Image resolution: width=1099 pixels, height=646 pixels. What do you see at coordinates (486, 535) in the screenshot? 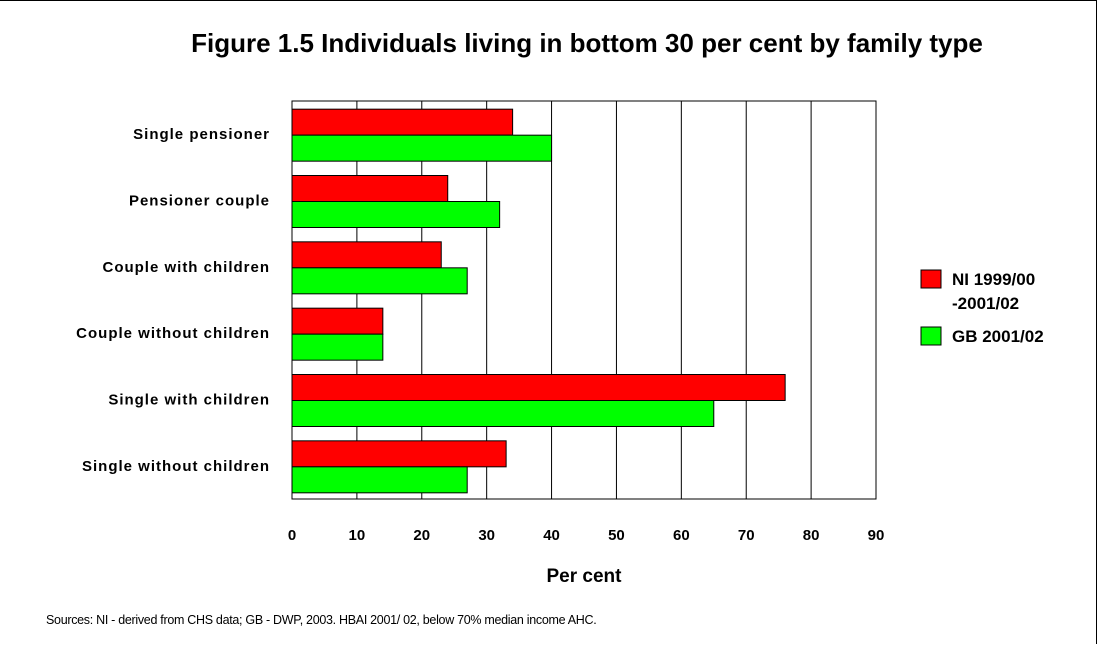
I see `x-tick-label: 30` at bounding box center [486, 535].